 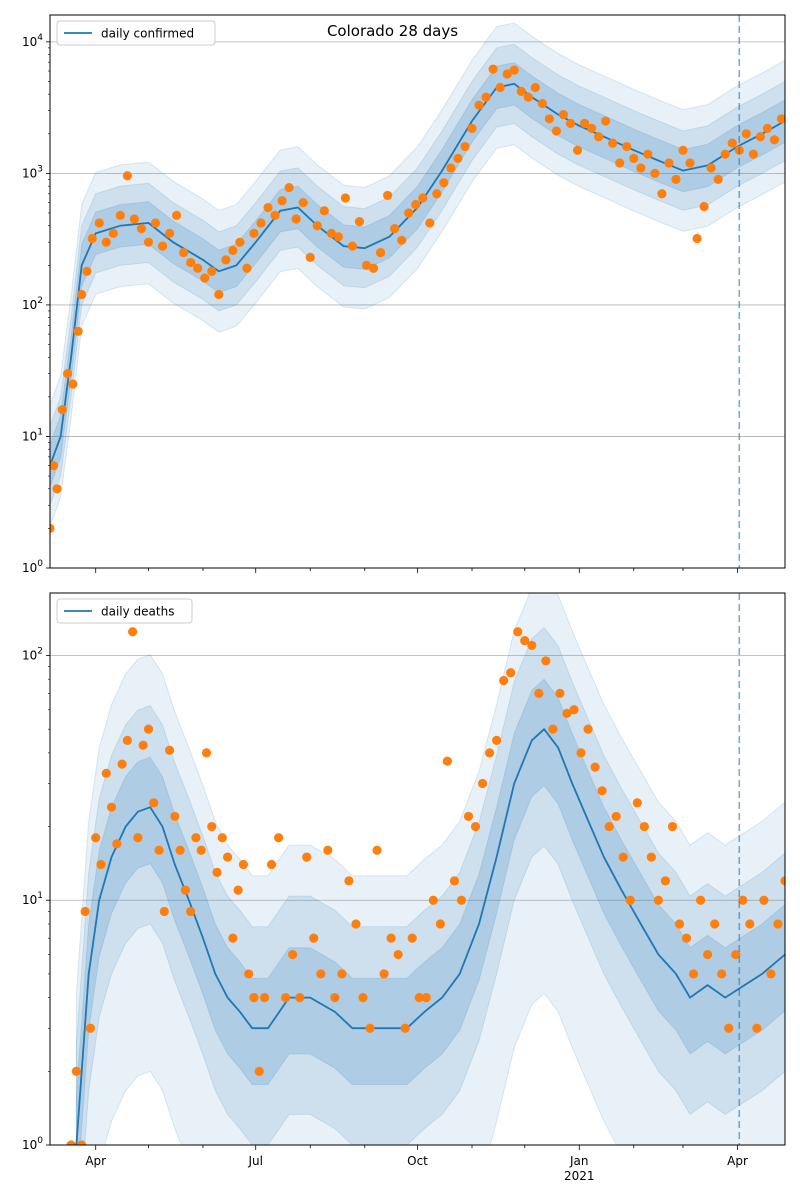 I want to click on x-tick-label: Jul, so click(x=254, y=1161).